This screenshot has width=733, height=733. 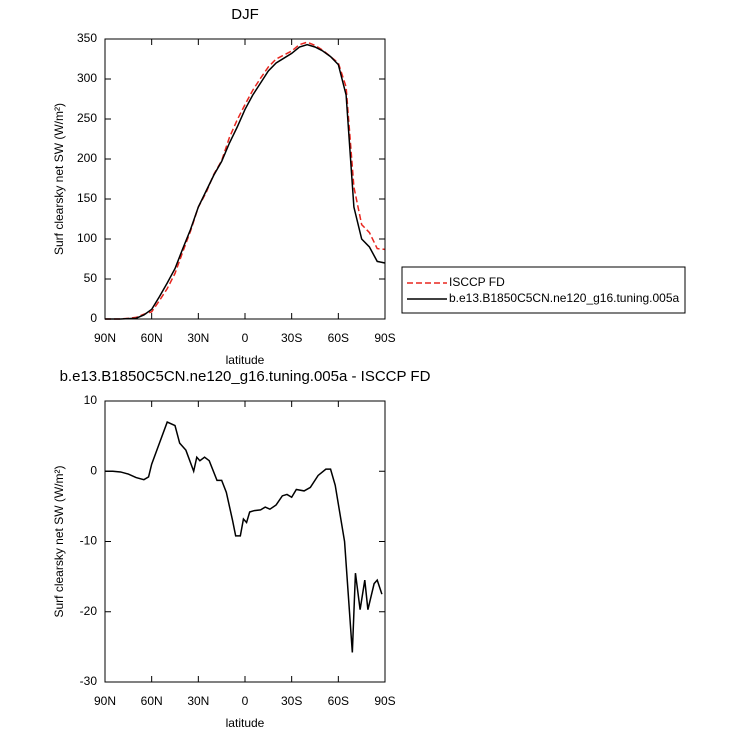 What do you see at coordinates (89, 681) in the screenshot?
I see `y-tick-label: -30` at bounding box center [89, 681].